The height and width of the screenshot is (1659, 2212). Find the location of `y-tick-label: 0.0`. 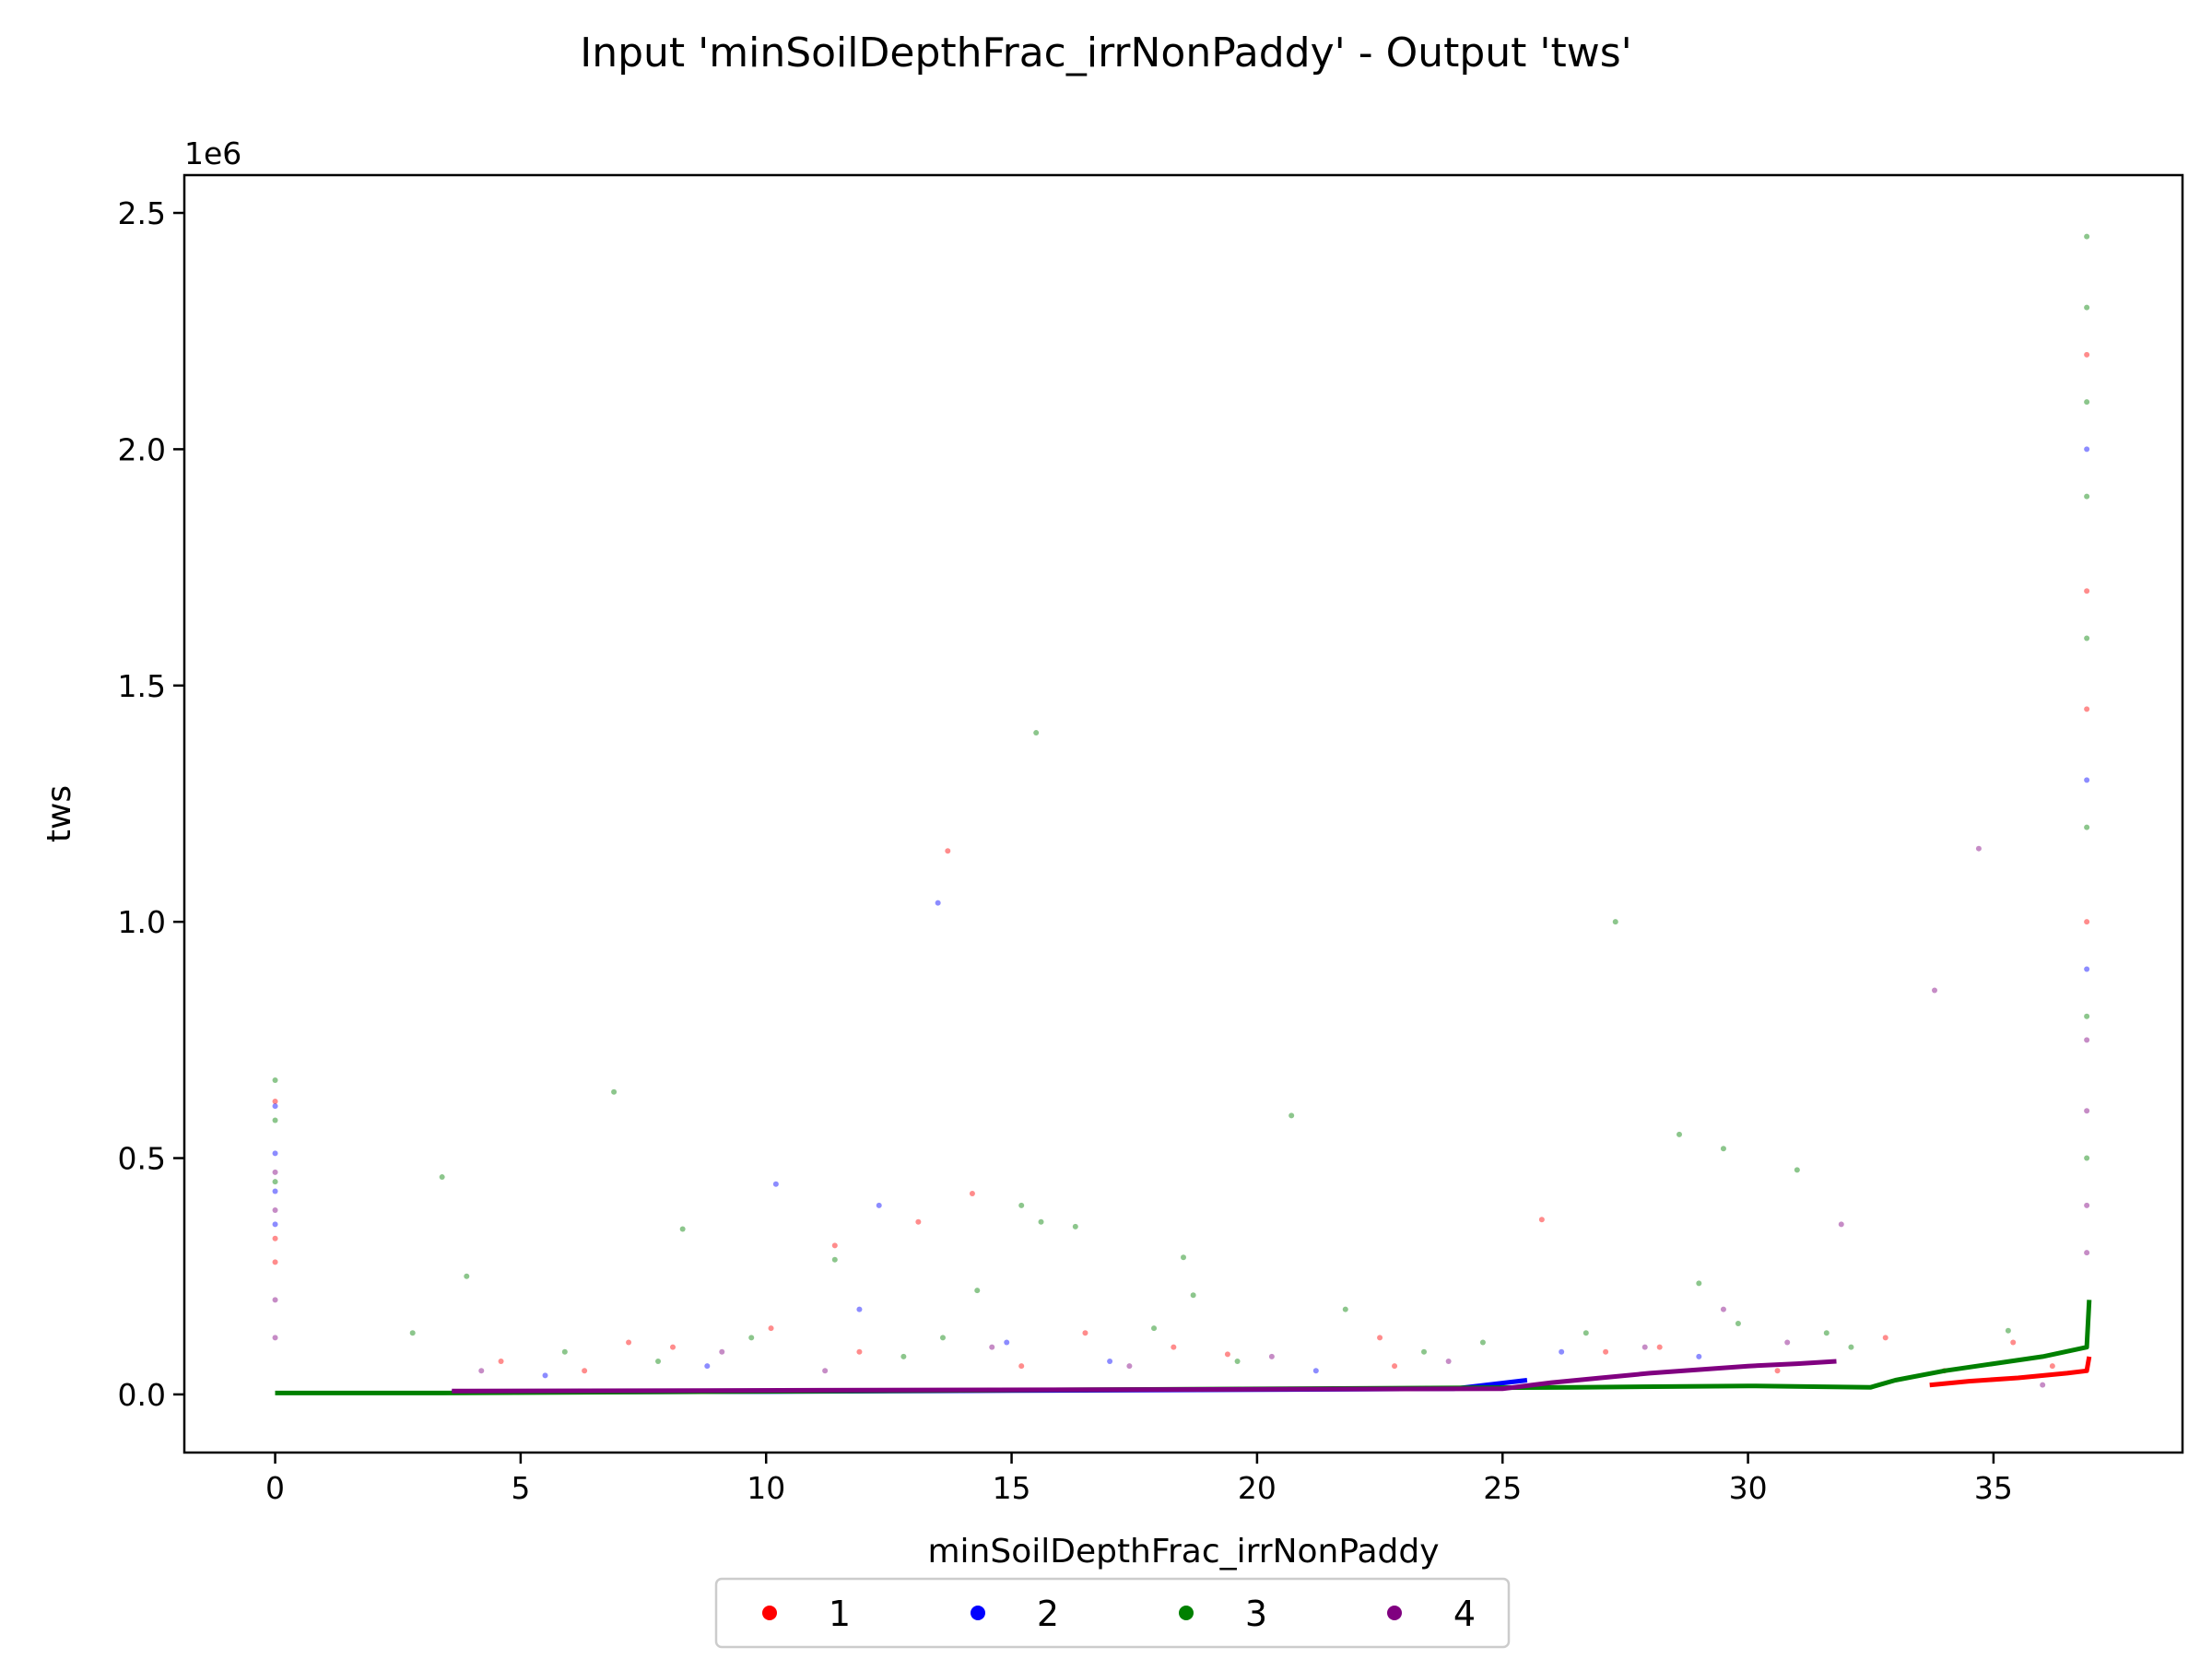

y-tick-label: 0.0 is located at coordinates (142, 1395).